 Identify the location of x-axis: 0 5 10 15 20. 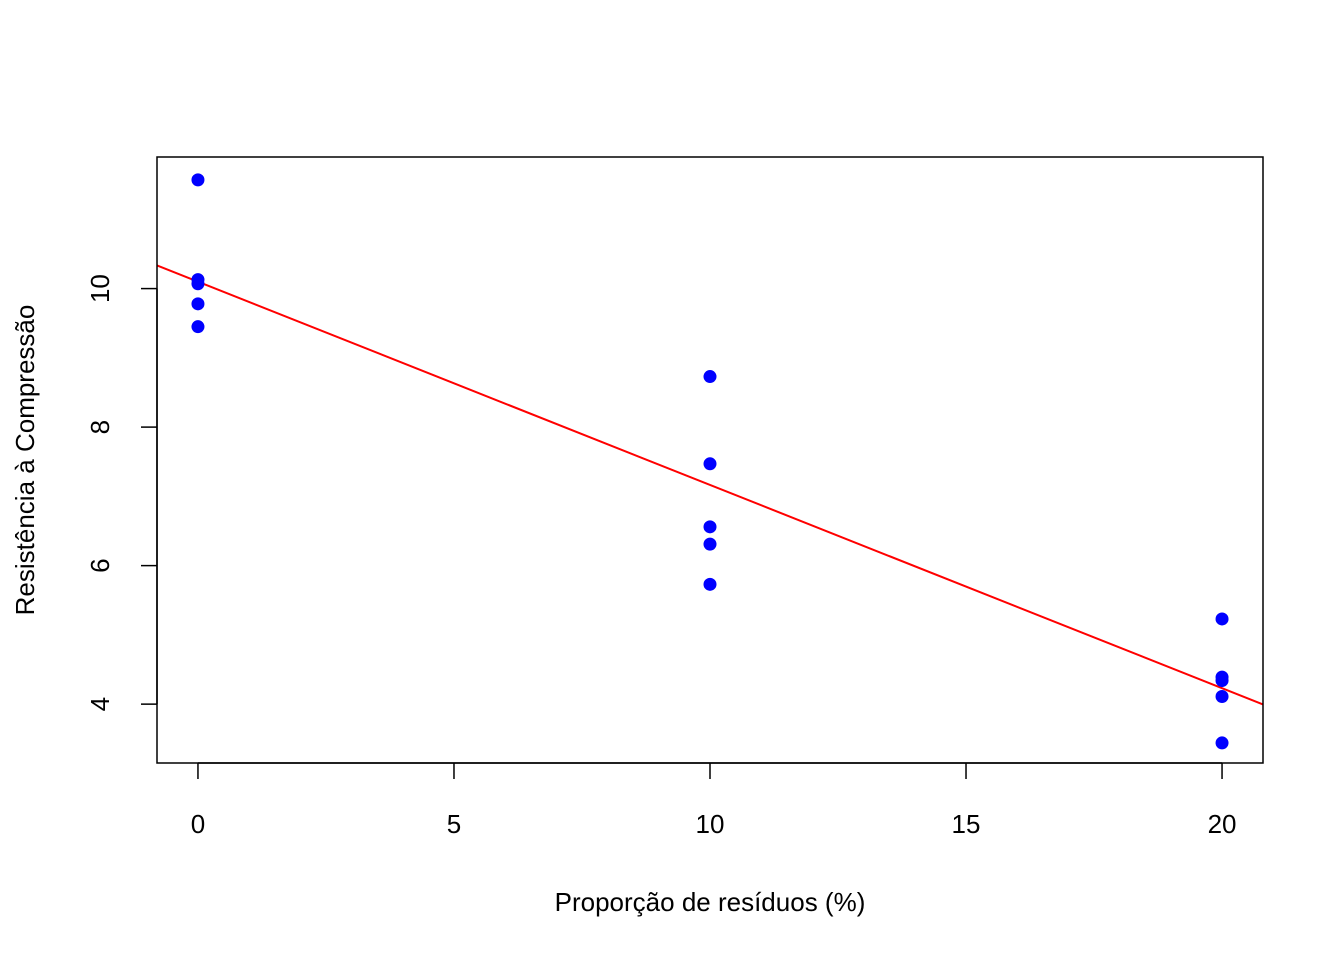
(714, 800).